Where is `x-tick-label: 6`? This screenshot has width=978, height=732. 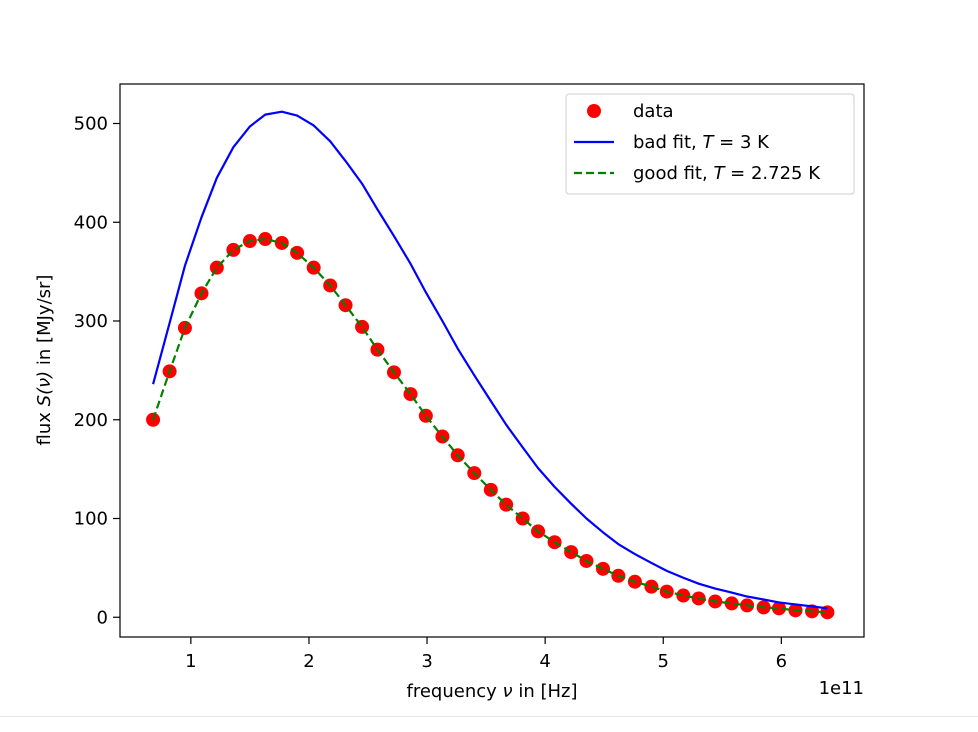
x-tick-label: 6 is located at coordinates (781, 661).